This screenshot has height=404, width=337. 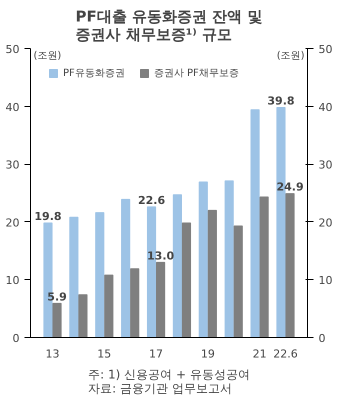 What do you see at coordinates (13, 281) in the screenshot?
I see `y-tick-label: 10` at bounding box center [13, 281].